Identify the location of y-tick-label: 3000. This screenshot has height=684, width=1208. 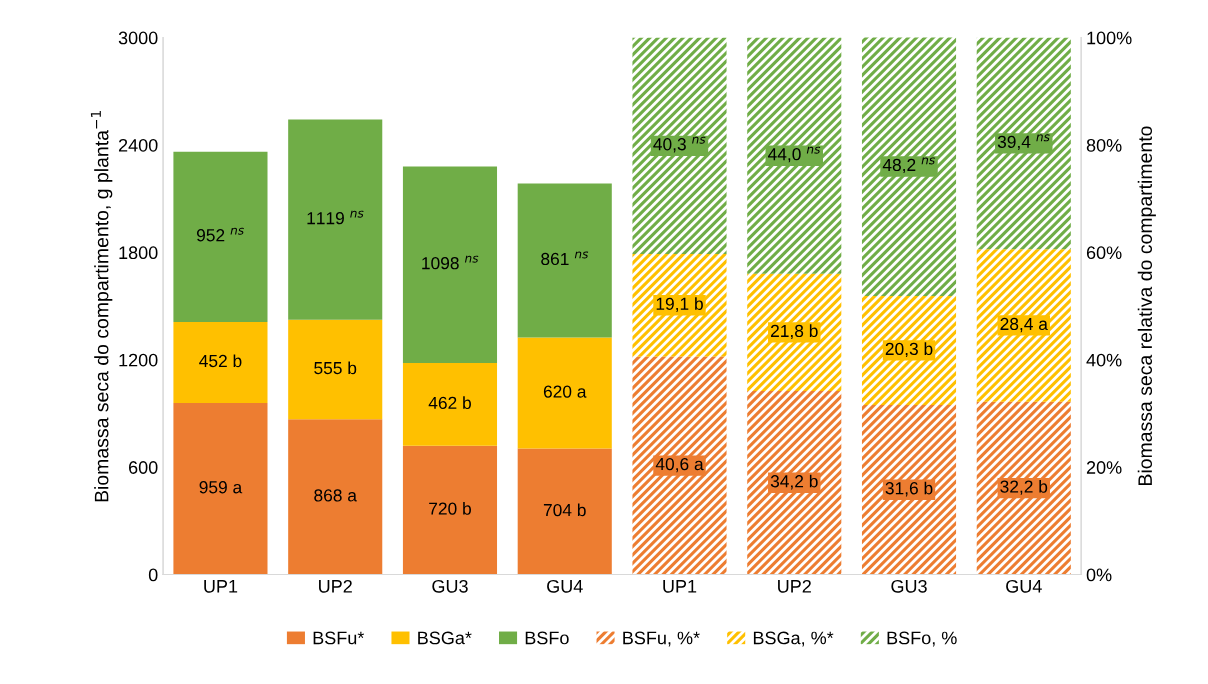
(138, 38).